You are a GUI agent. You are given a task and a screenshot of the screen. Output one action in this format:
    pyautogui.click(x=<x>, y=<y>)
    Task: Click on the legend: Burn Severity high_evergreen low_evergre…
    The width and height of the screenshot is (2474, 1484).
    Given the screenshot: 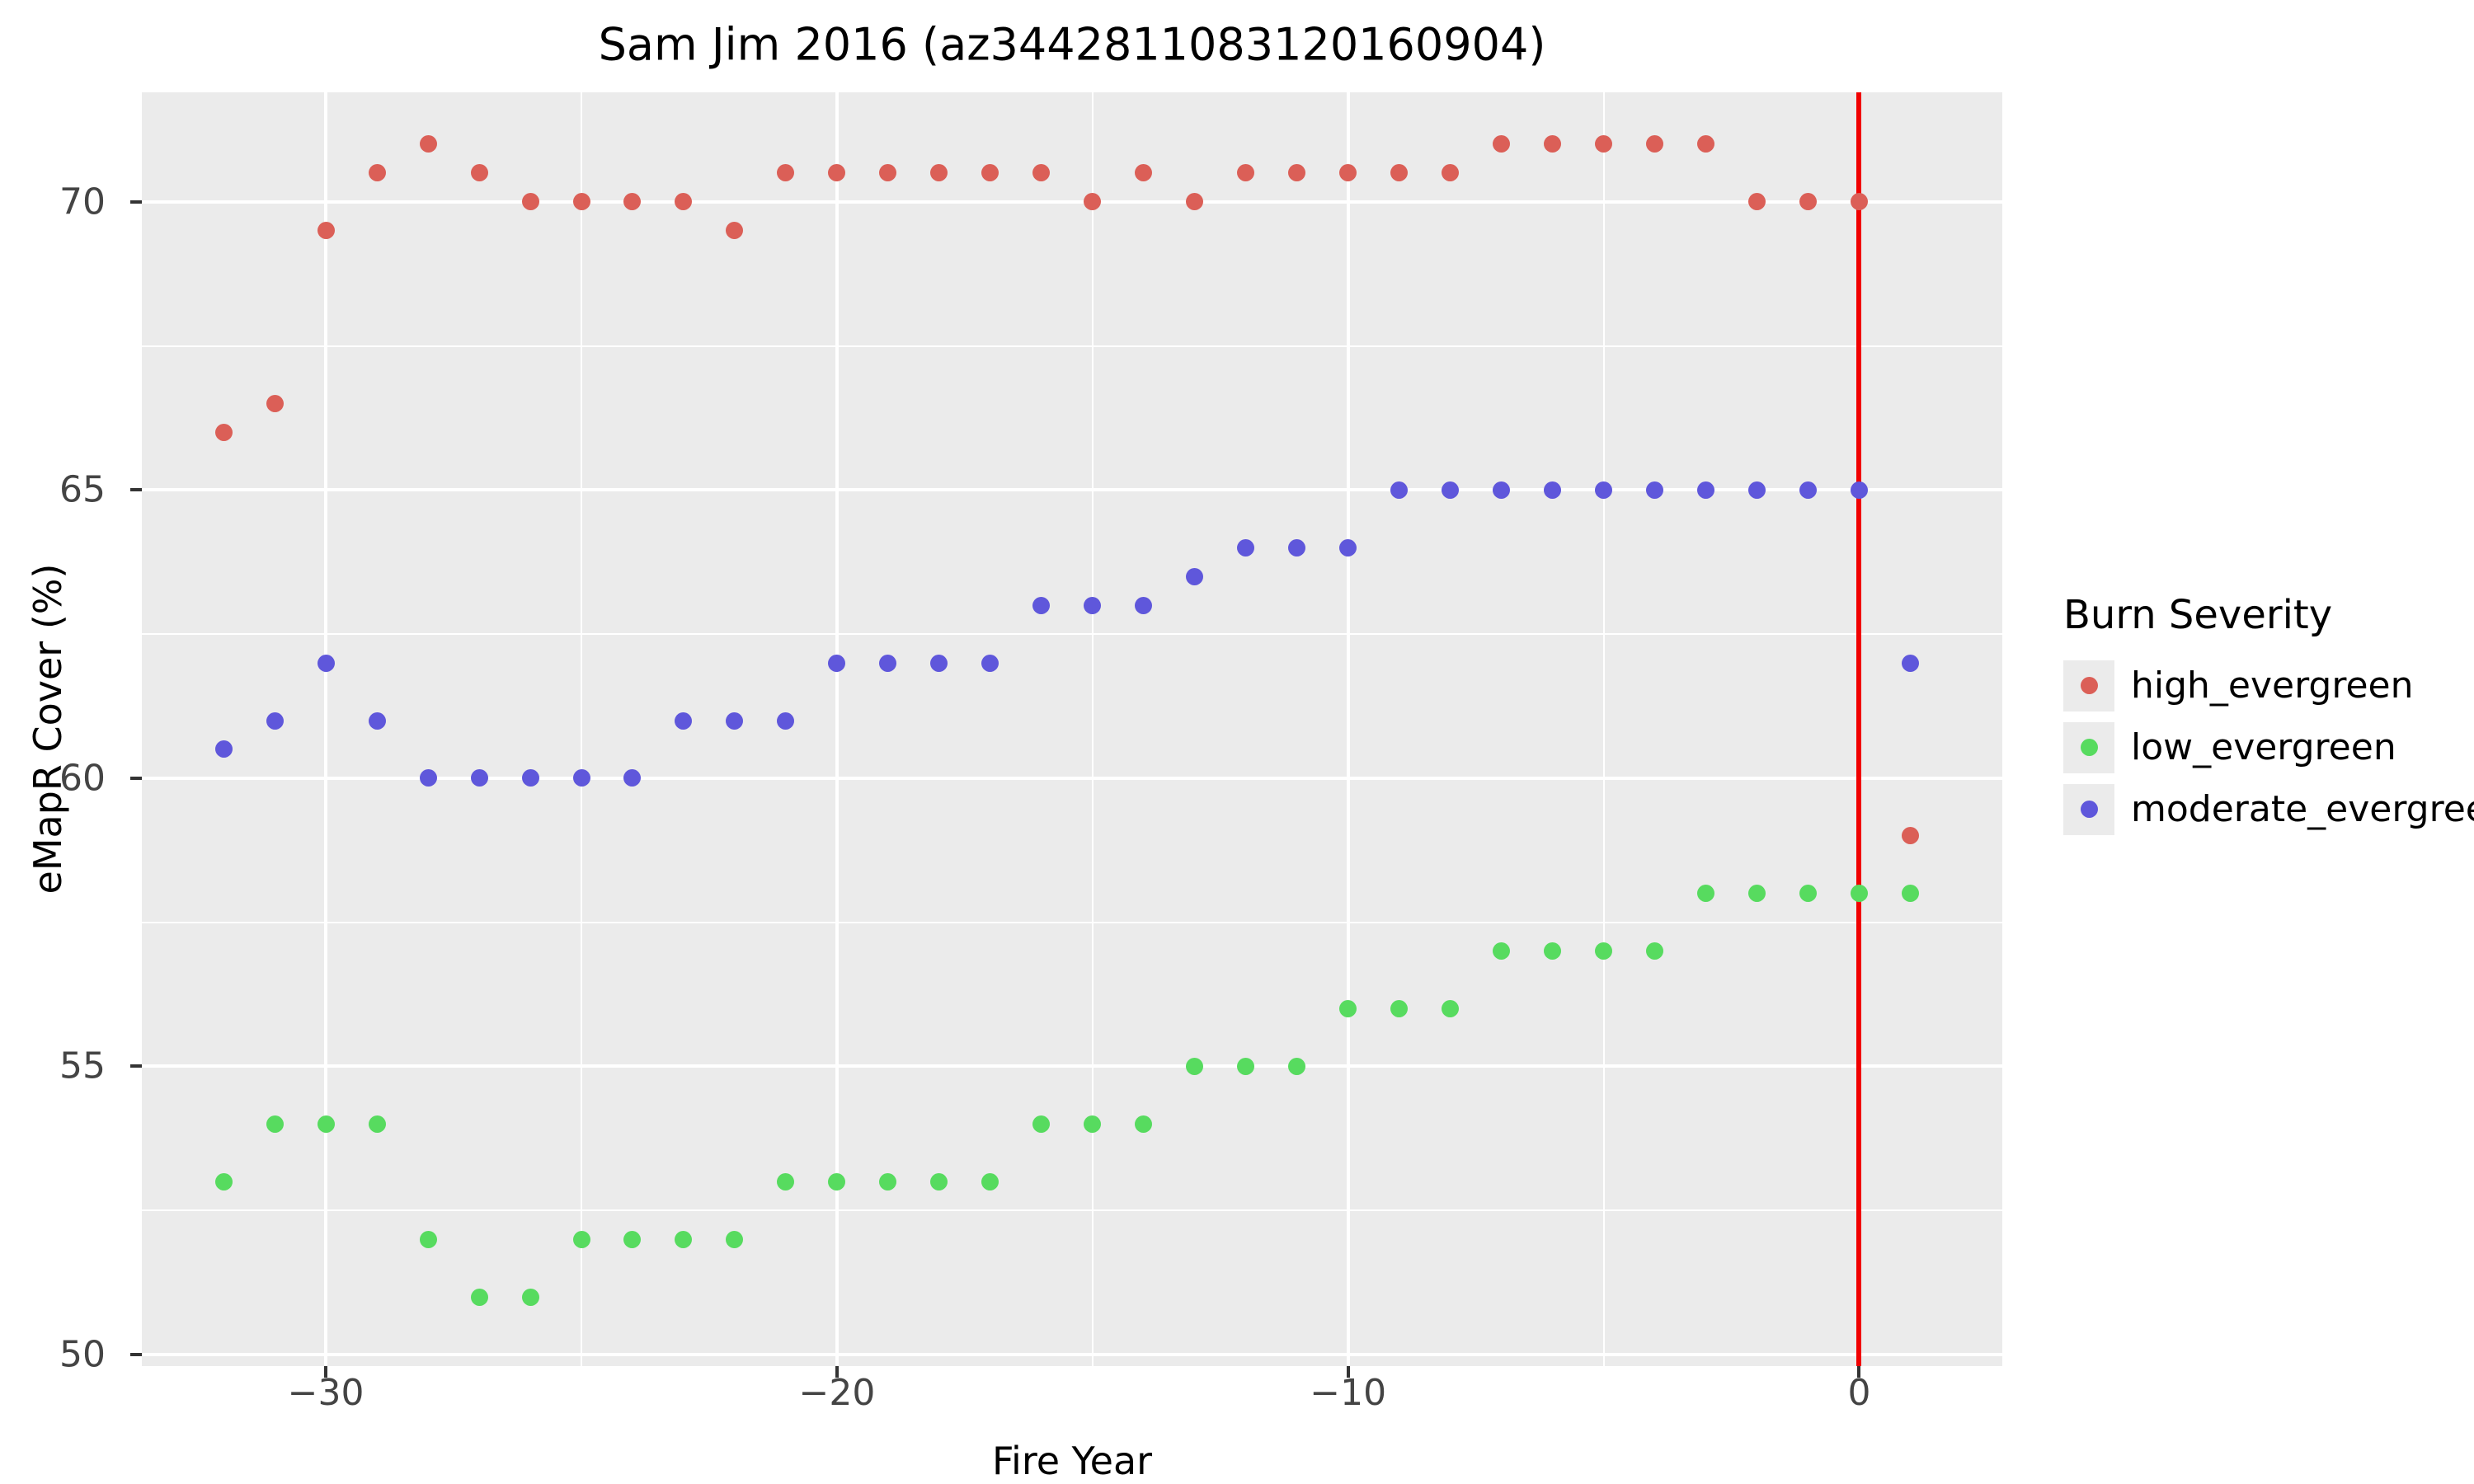 What is the action you would take?
    pyautogui.click(x=2268, y=716)
    